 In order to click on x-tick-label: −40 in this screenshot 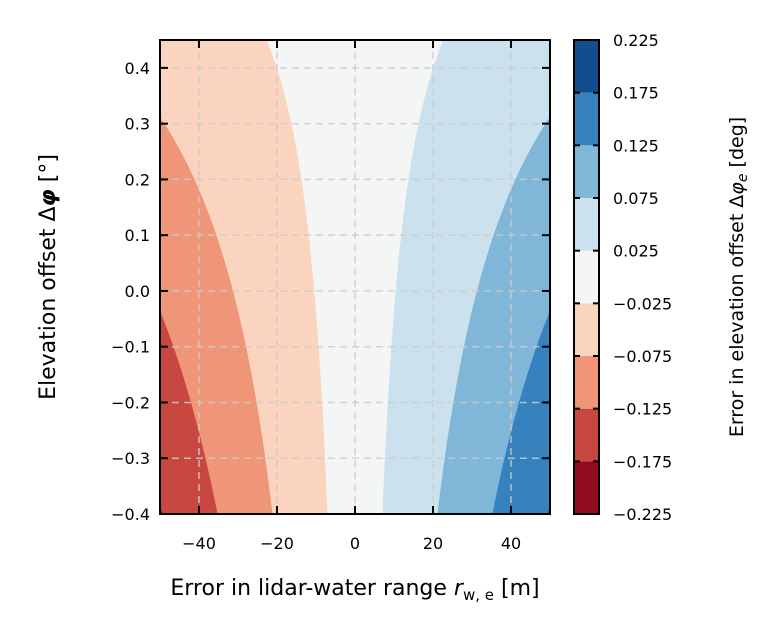, I will do `click(199, 543)`.